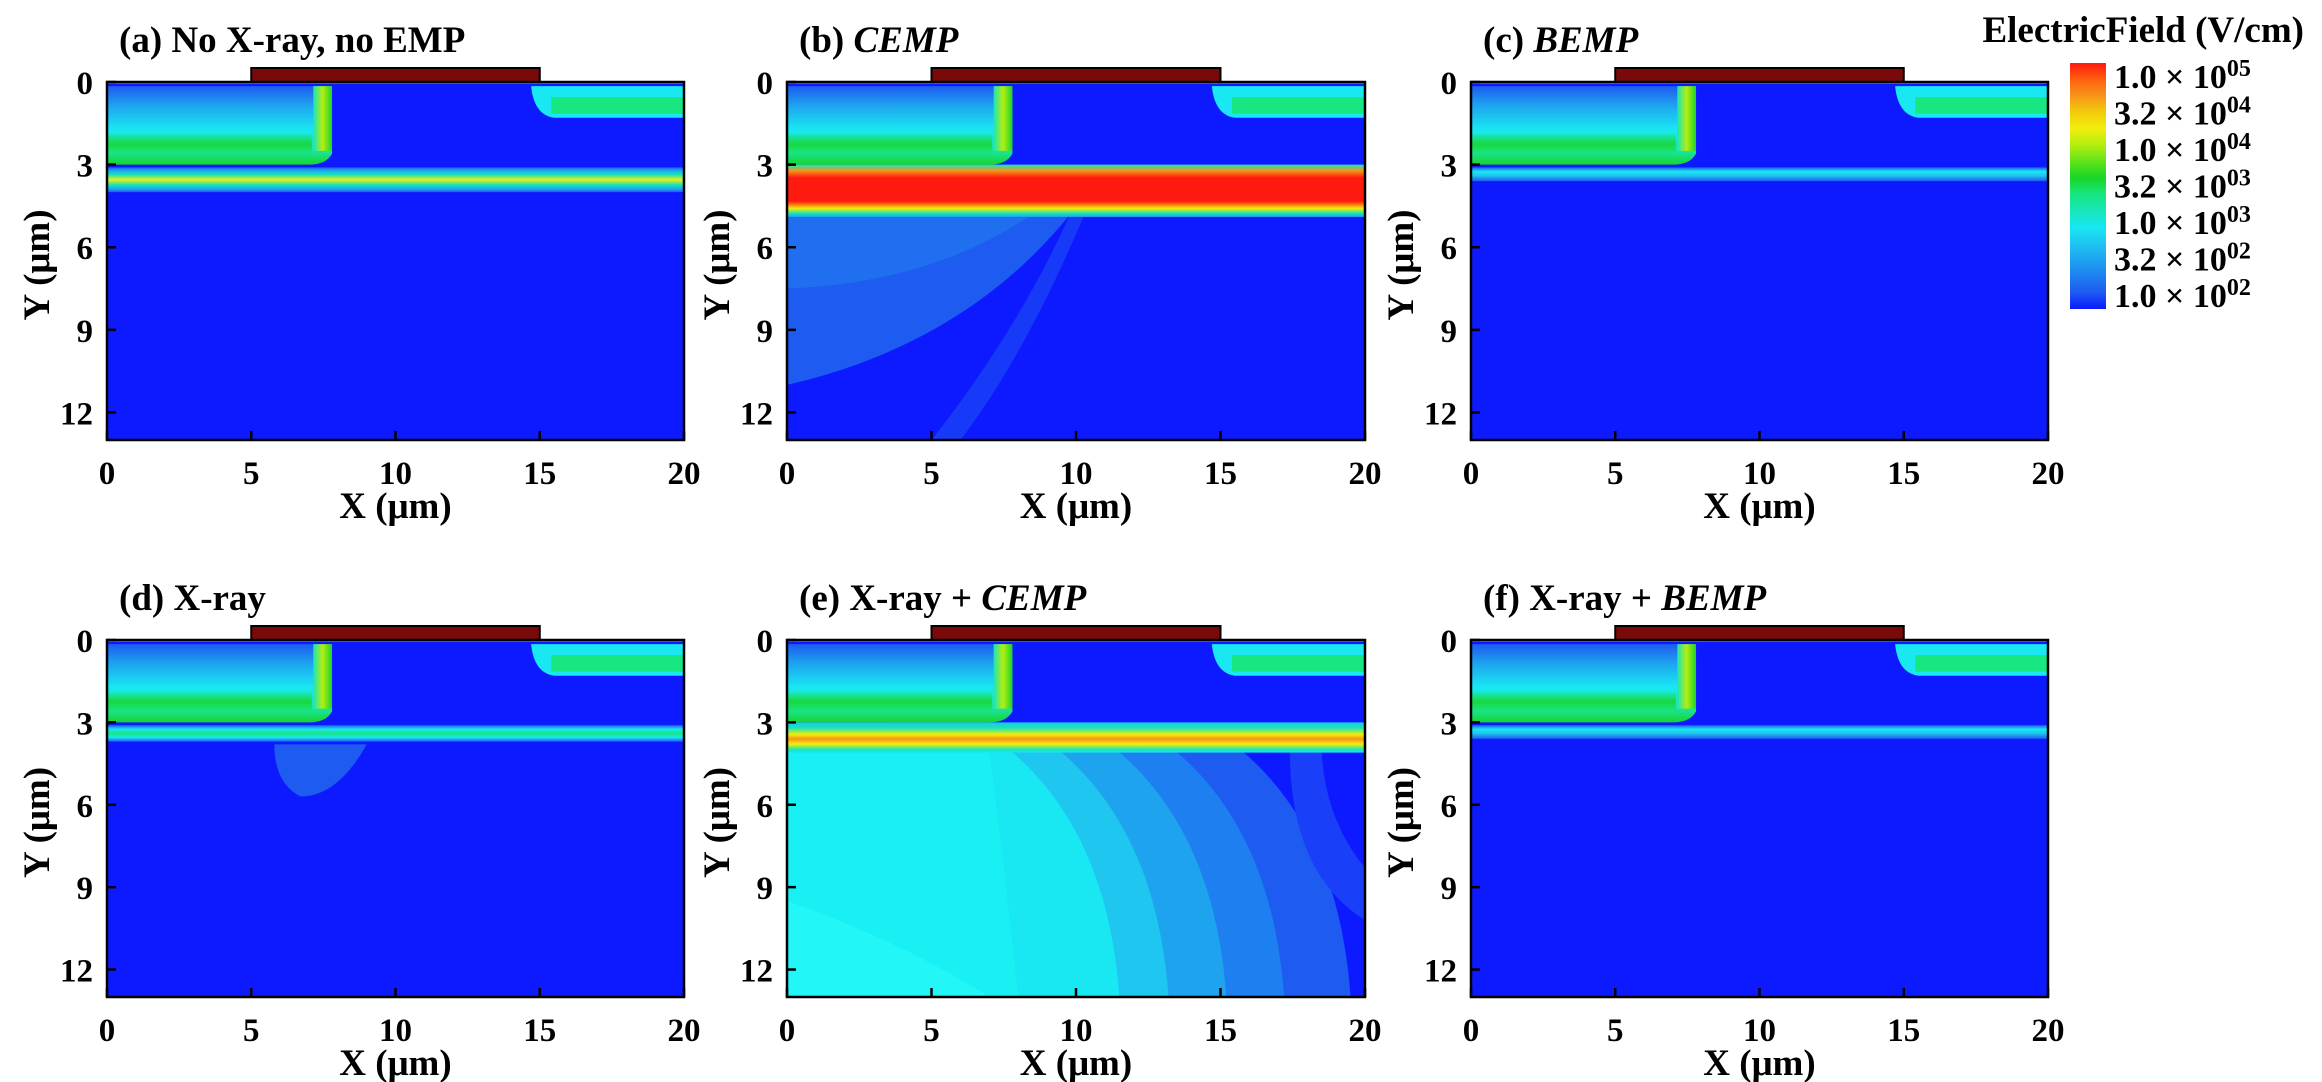 Image resolution: width=2322 pixels, height=1082 pixels. What do you see at coordinates (2088, 186) in the screenshot?
I see `colorbar-gradient` at bounding box center [2088, 186].